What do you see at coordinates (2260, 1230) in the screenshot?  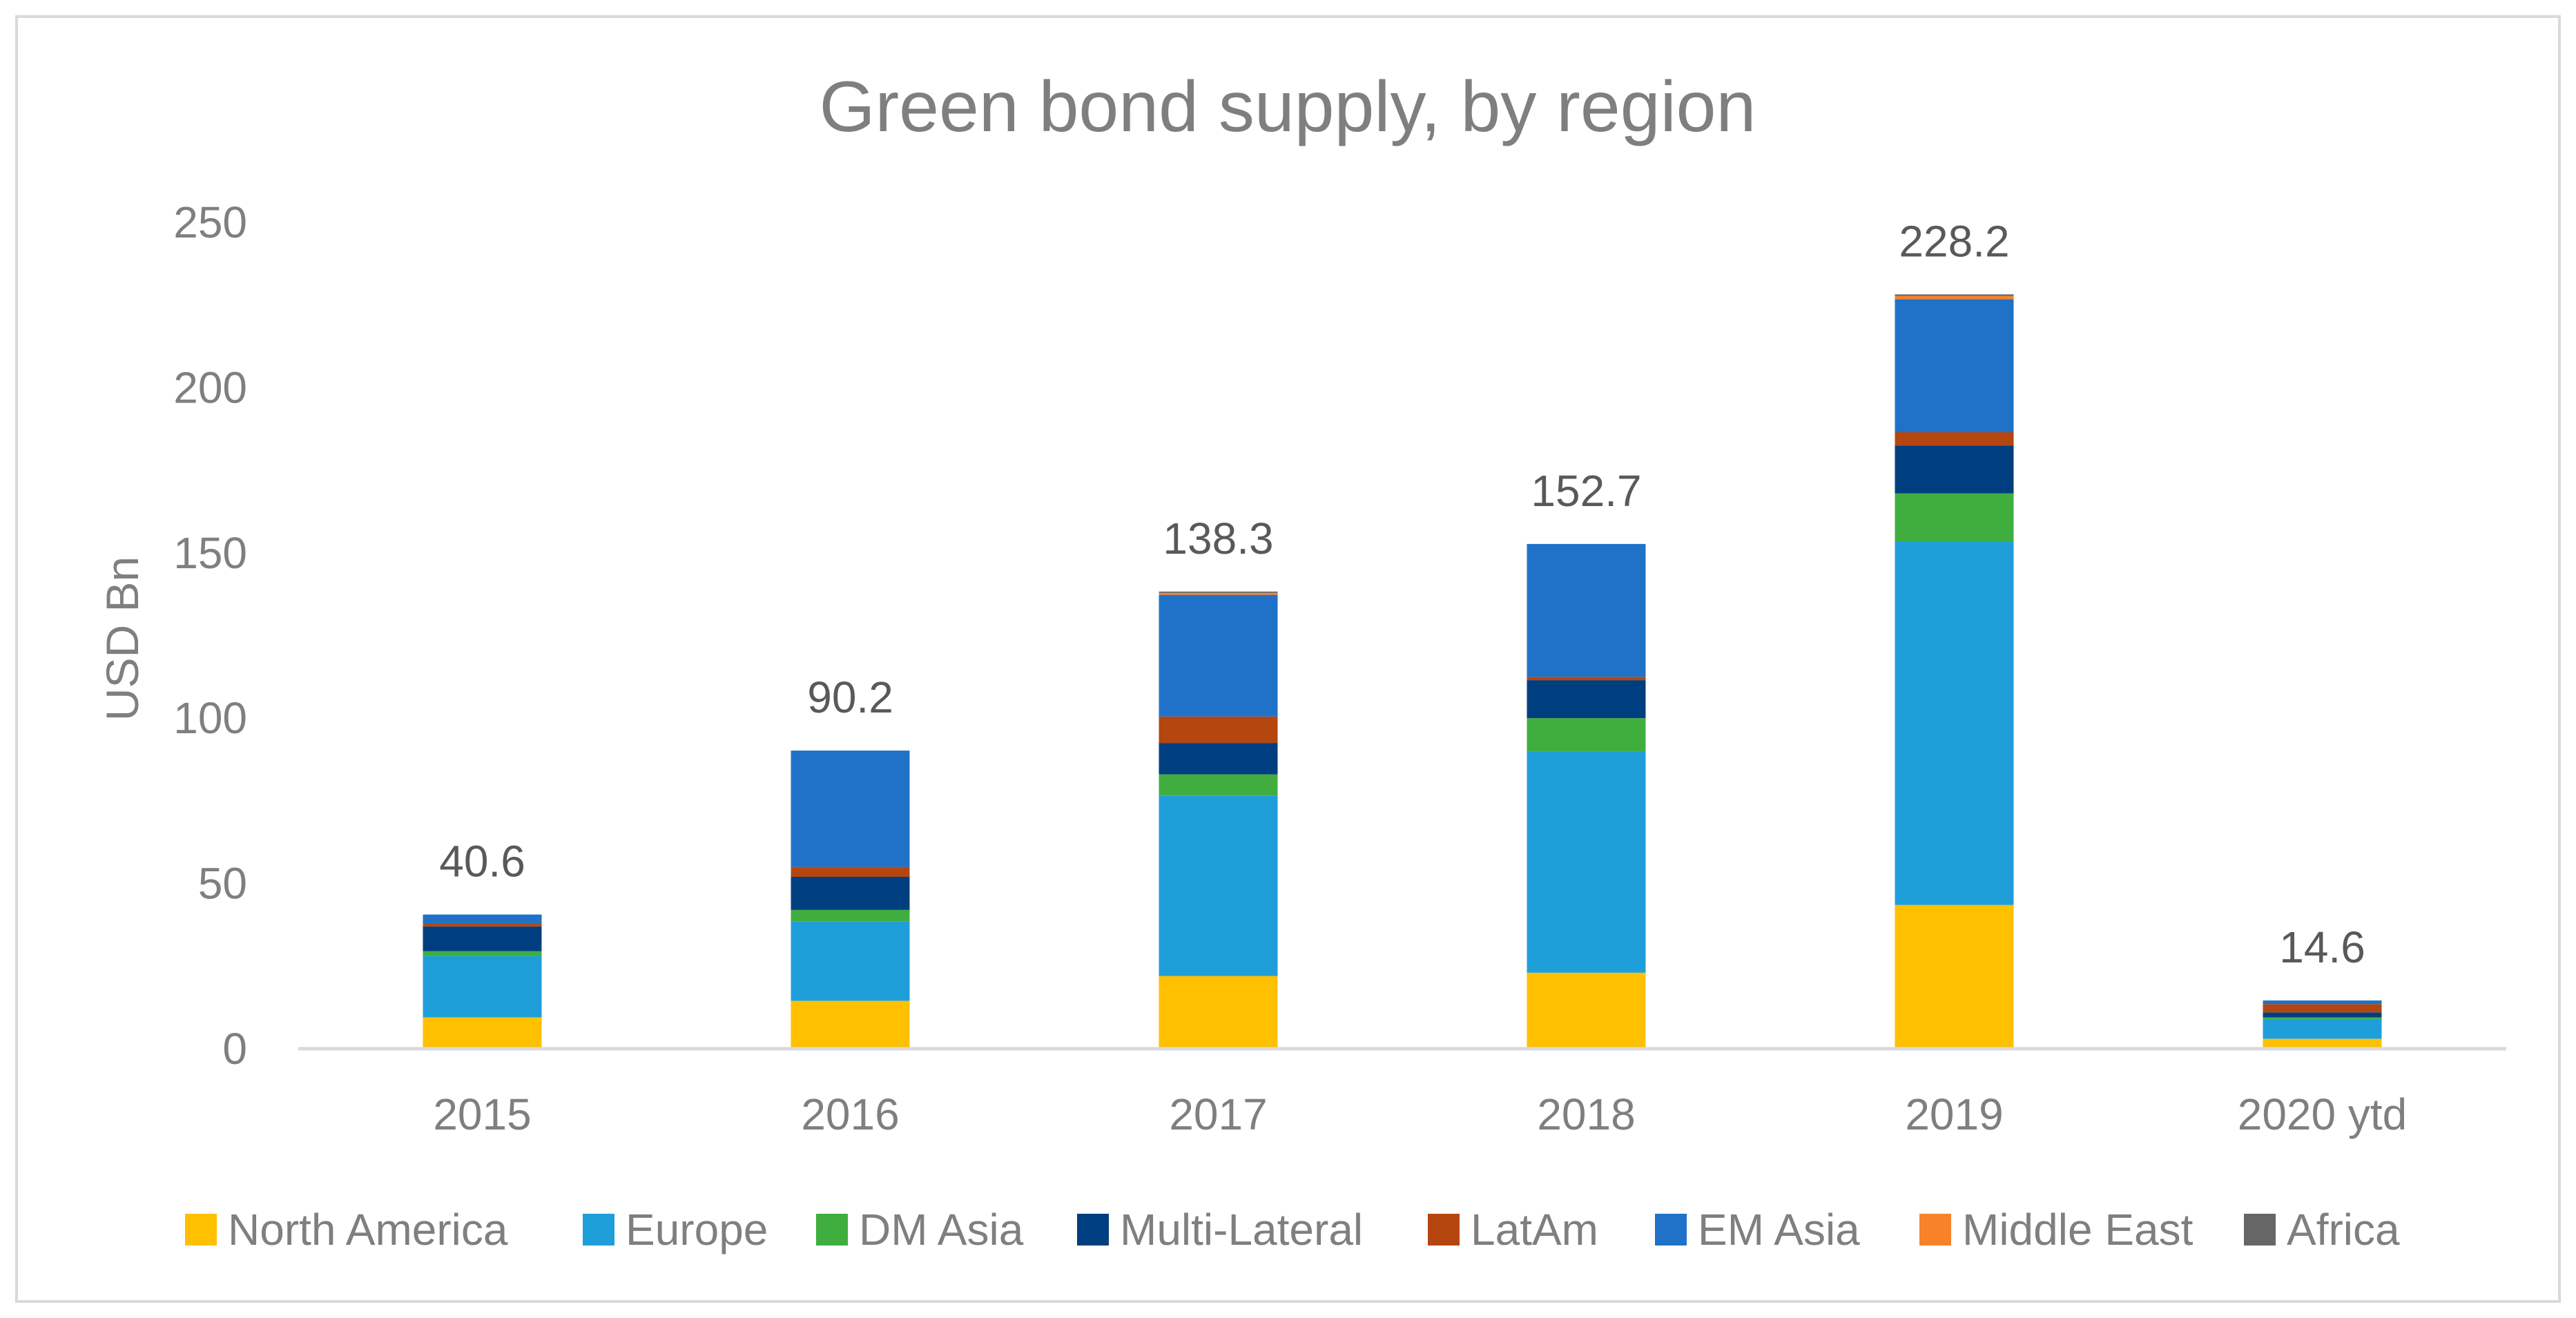 I see `legend-swatch-africa` at bounding box center [2260, 1230].